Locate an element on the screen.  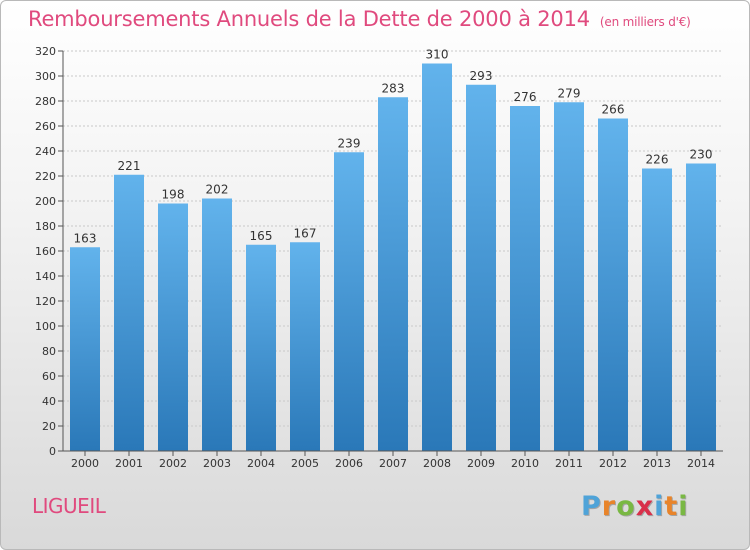
x-tick-label: 2014 is located at coordinates (701, 463).